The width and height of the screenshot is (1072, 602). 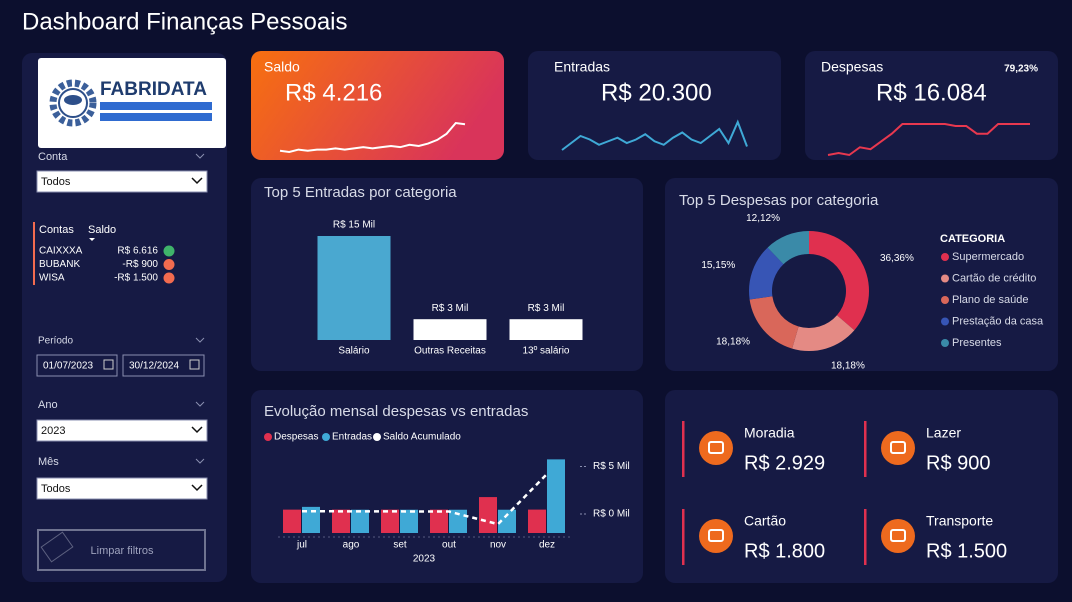 What do you see at coordinates (34, 253) in the screenshot?
I see `accent` at bounding box center [34, 253].